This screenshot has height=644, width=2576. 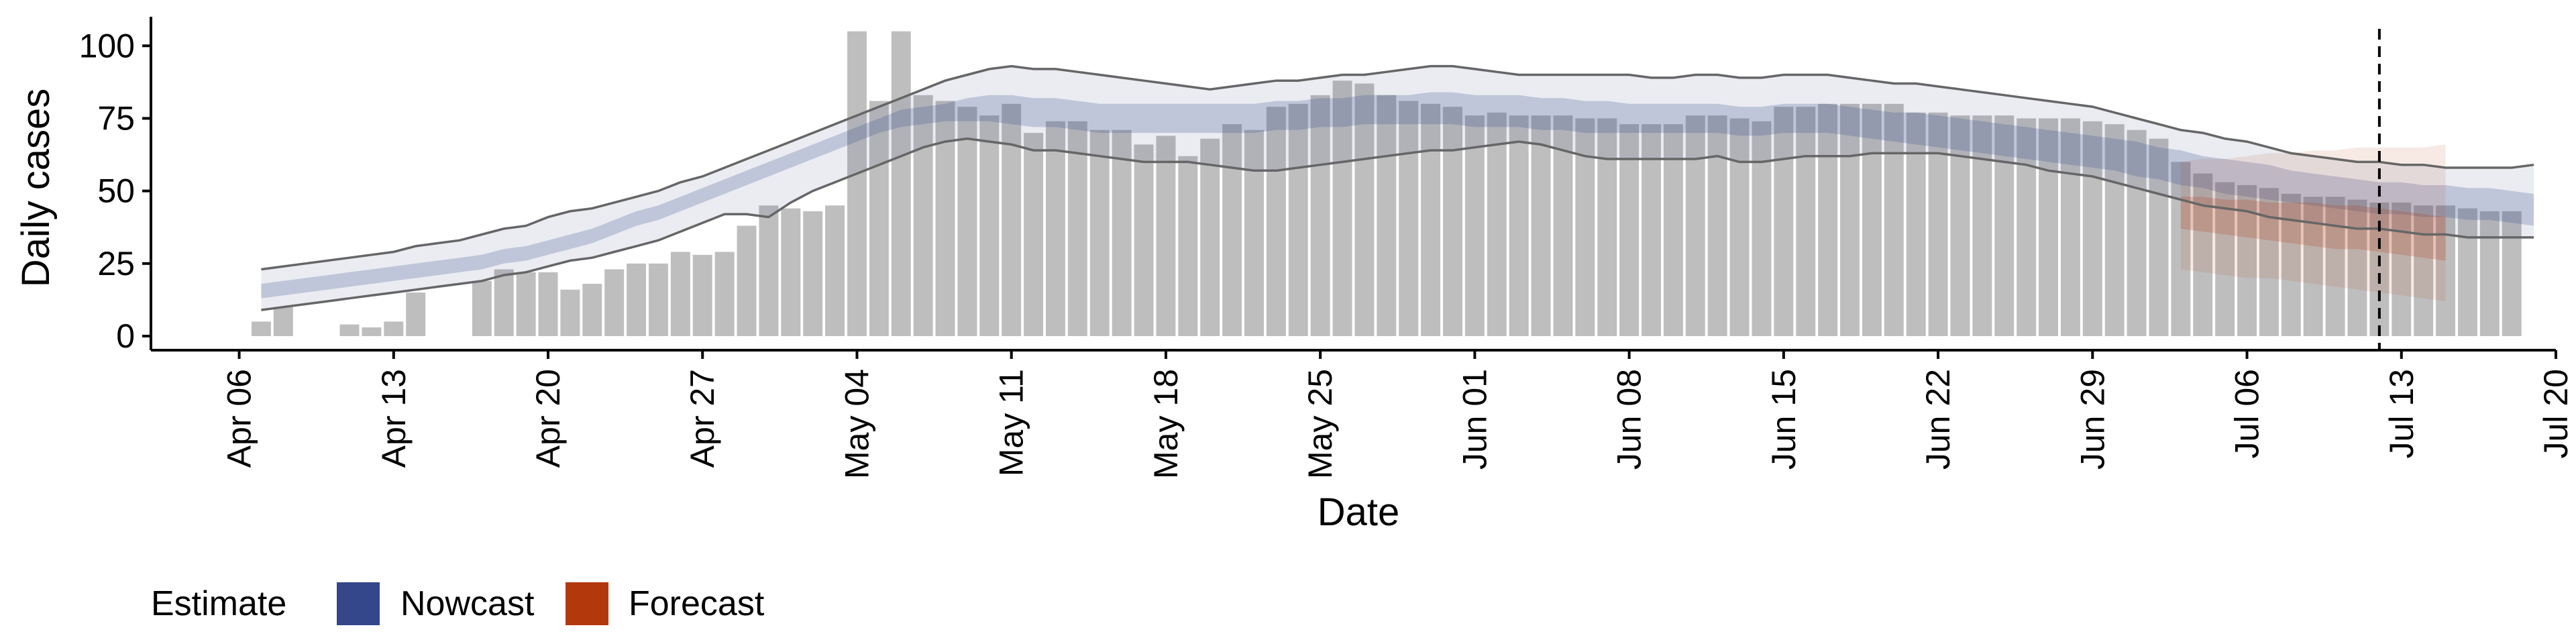 What do you see at coordinates (857, 424) in the screenshot?
I see `x-tick-label-2020-05-04: May 04` at bounding box center [857, 424].